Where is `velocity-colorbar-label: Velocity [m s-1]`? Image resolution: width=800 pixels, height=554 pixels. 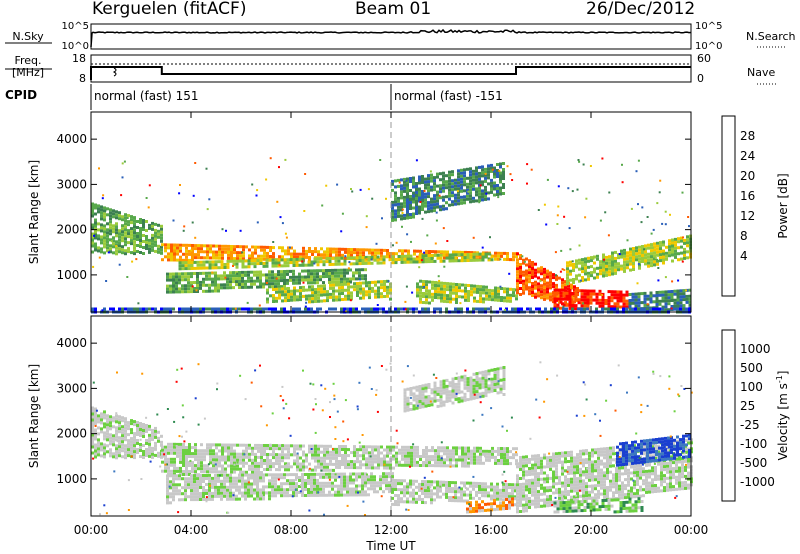 velocity-colorbar-label: Velocity [m s-1] is located at coordinates (782, 416).